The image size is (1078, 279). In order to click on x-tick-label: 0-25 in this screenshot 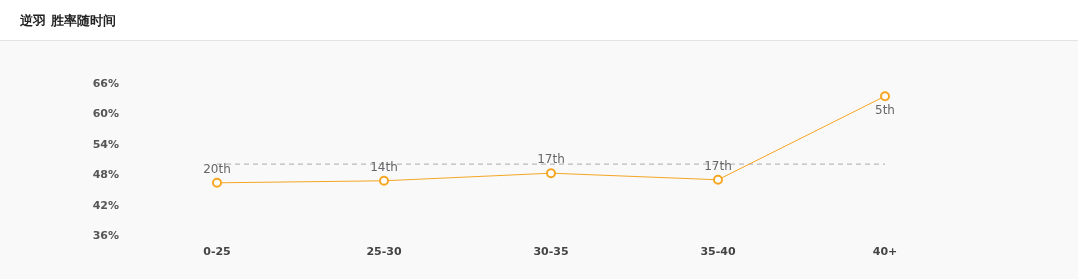, I will do `click(217, 251)`.